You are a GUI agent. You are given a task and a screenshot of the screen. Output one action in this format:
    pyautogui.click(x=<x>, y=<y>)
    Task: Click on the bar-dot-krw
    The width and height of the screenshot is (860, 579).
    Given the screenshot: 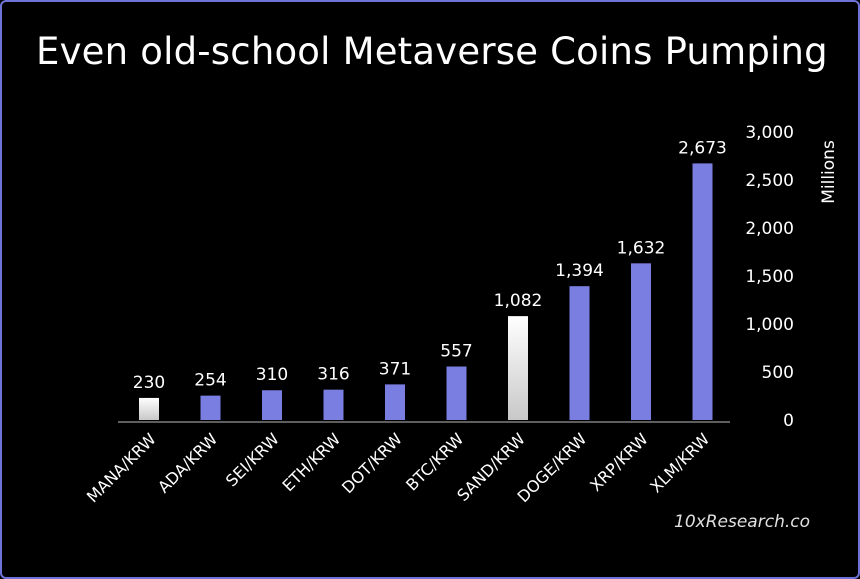 What is the action you would take?
    pyautogui.click(x=395, y=402)
    